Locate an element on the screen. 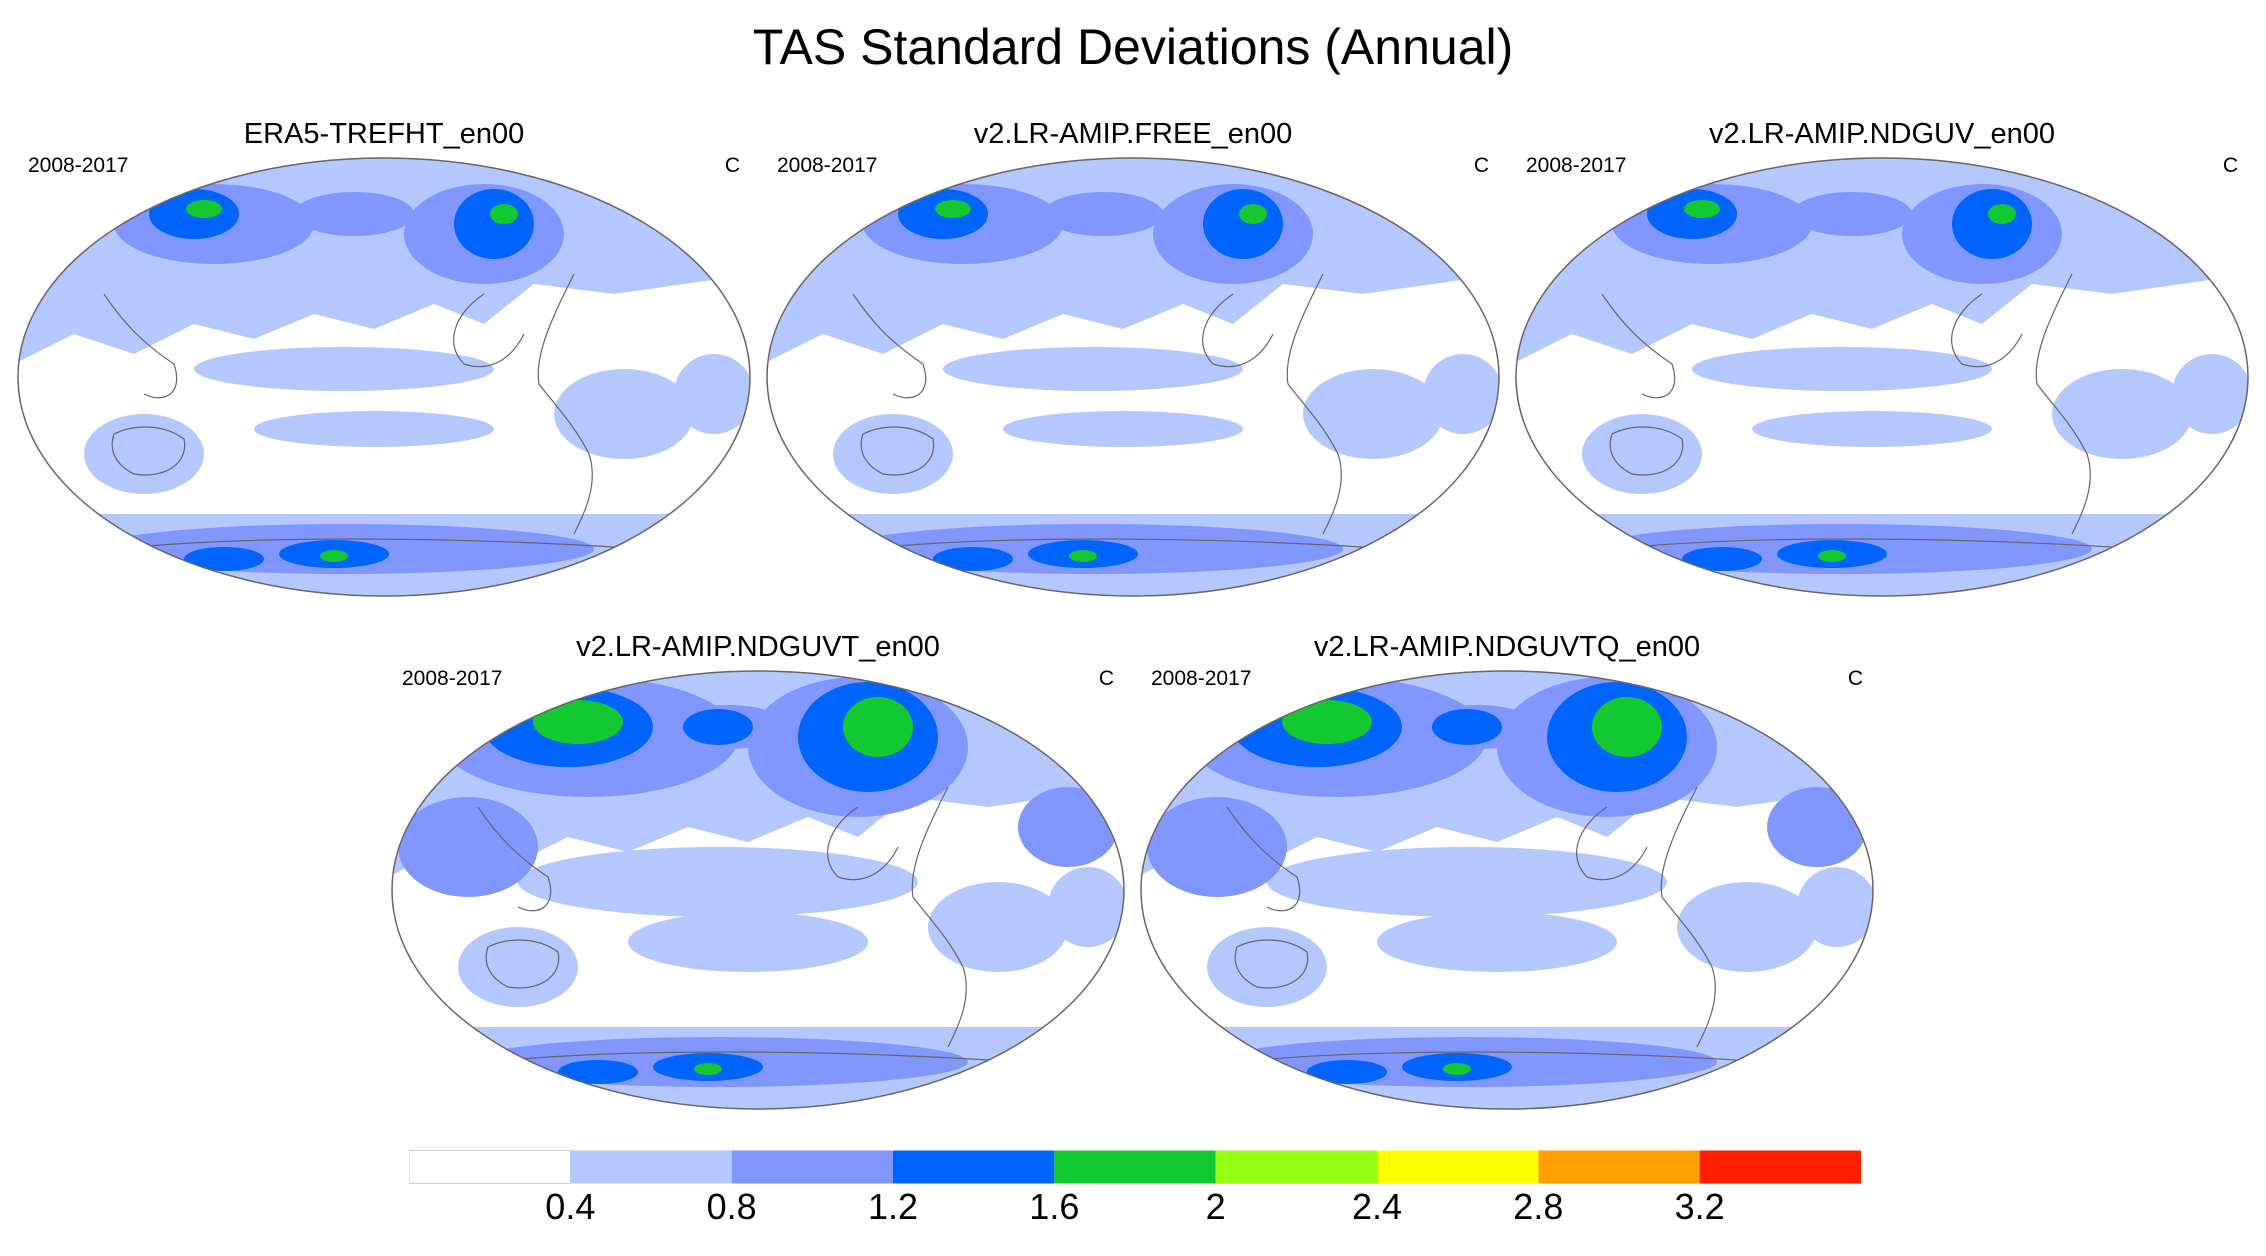 This screenshot has width=2266, height=1256. colorbar-tick-label: 0.4 is located at coordinates (570, 1206).